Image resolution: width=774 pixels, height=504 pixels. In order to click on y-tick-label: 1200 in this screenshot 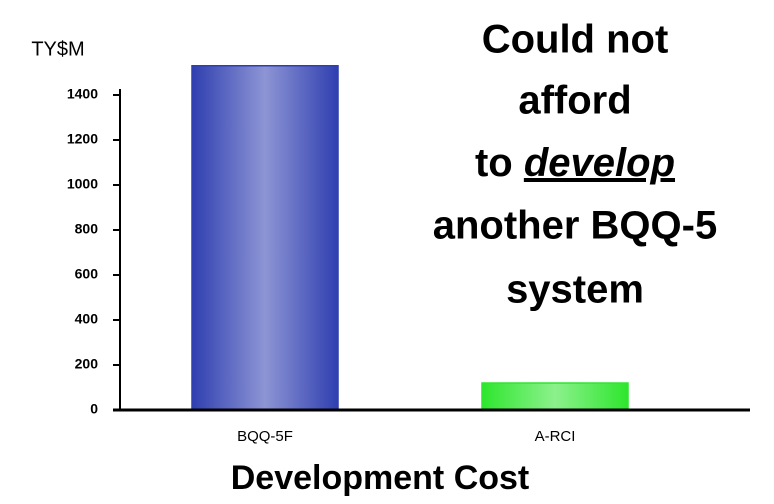, I will do `click(82, 139)`.